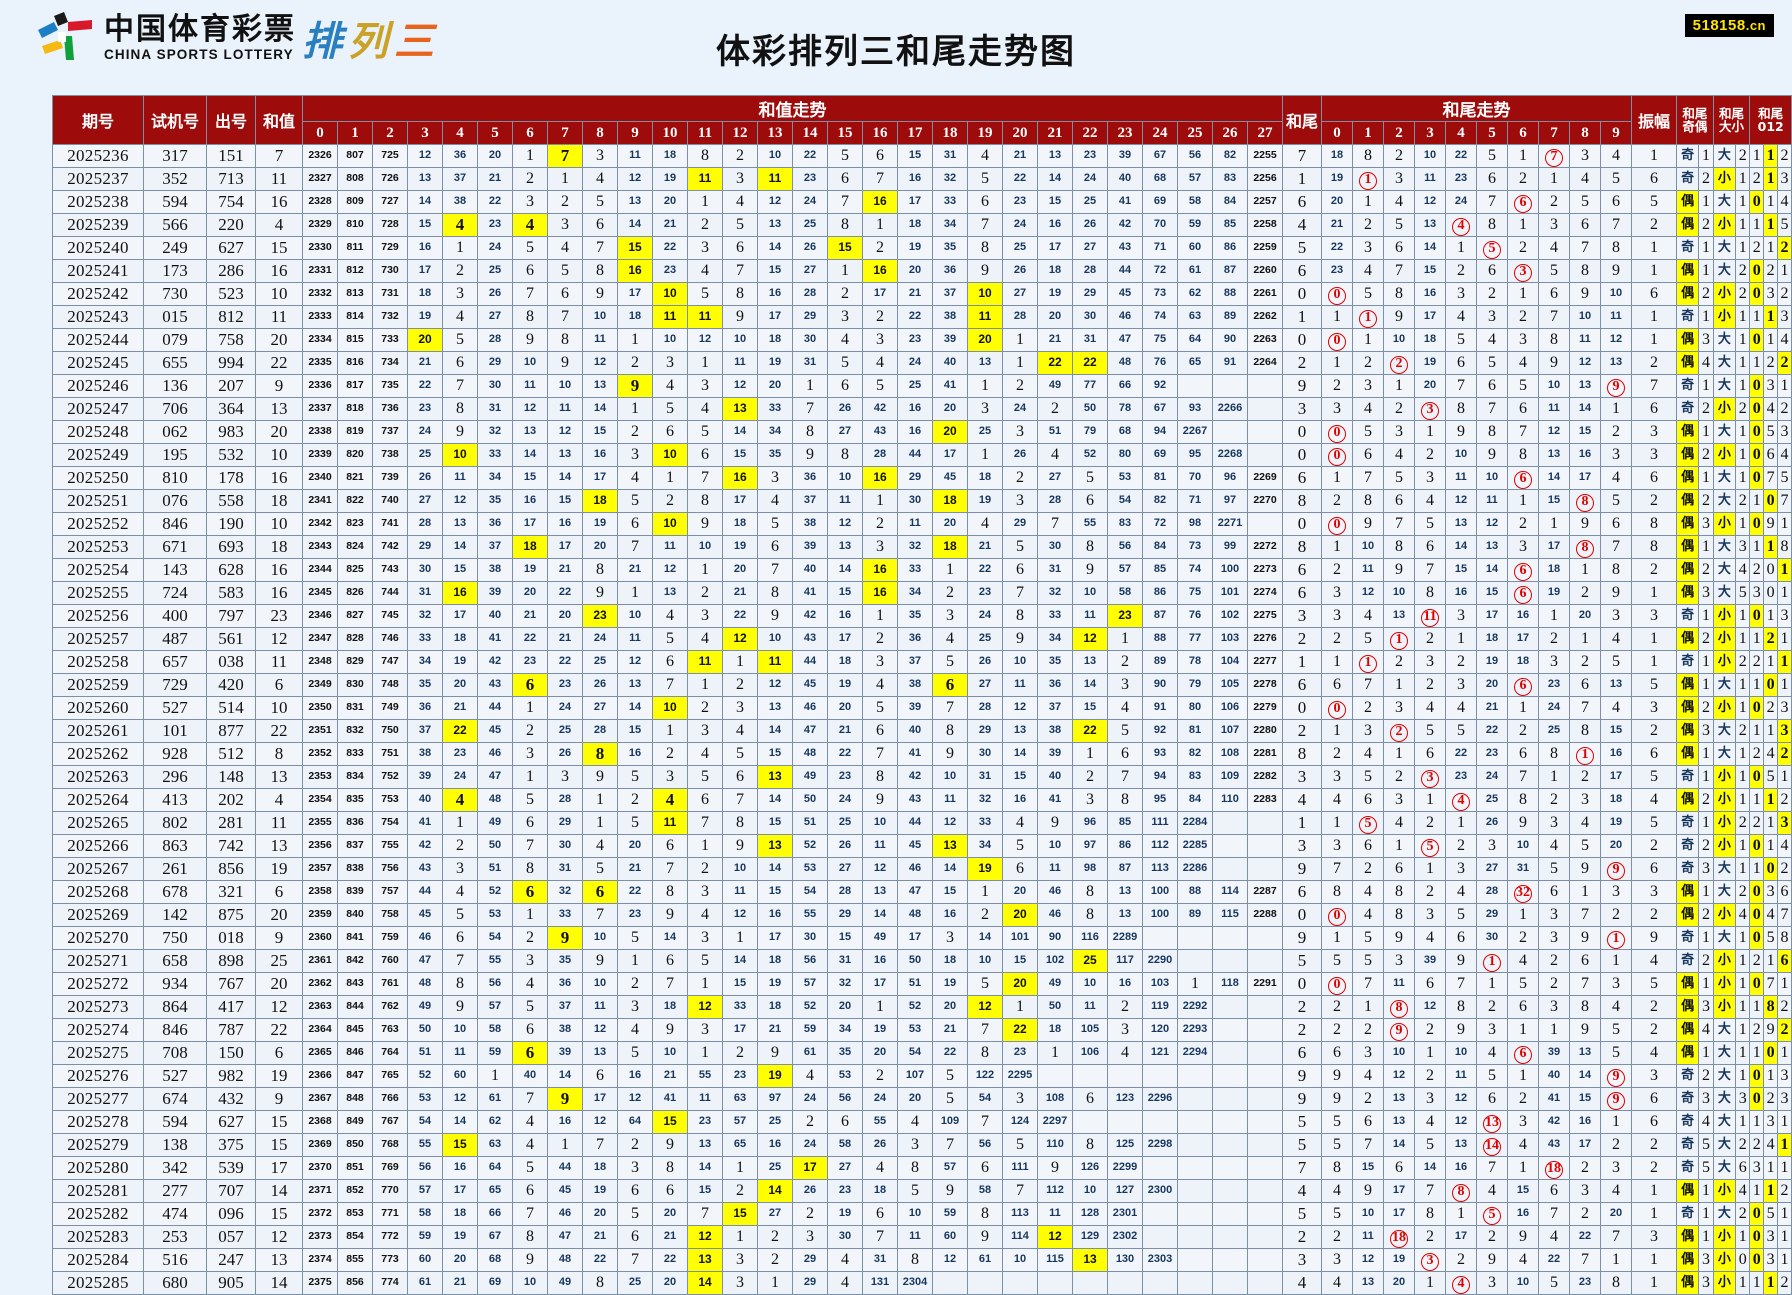  Describe the element at coordinates (1195, 662) in the screenshot. I see `cell-hezhi-trend-25: 78` at that location.